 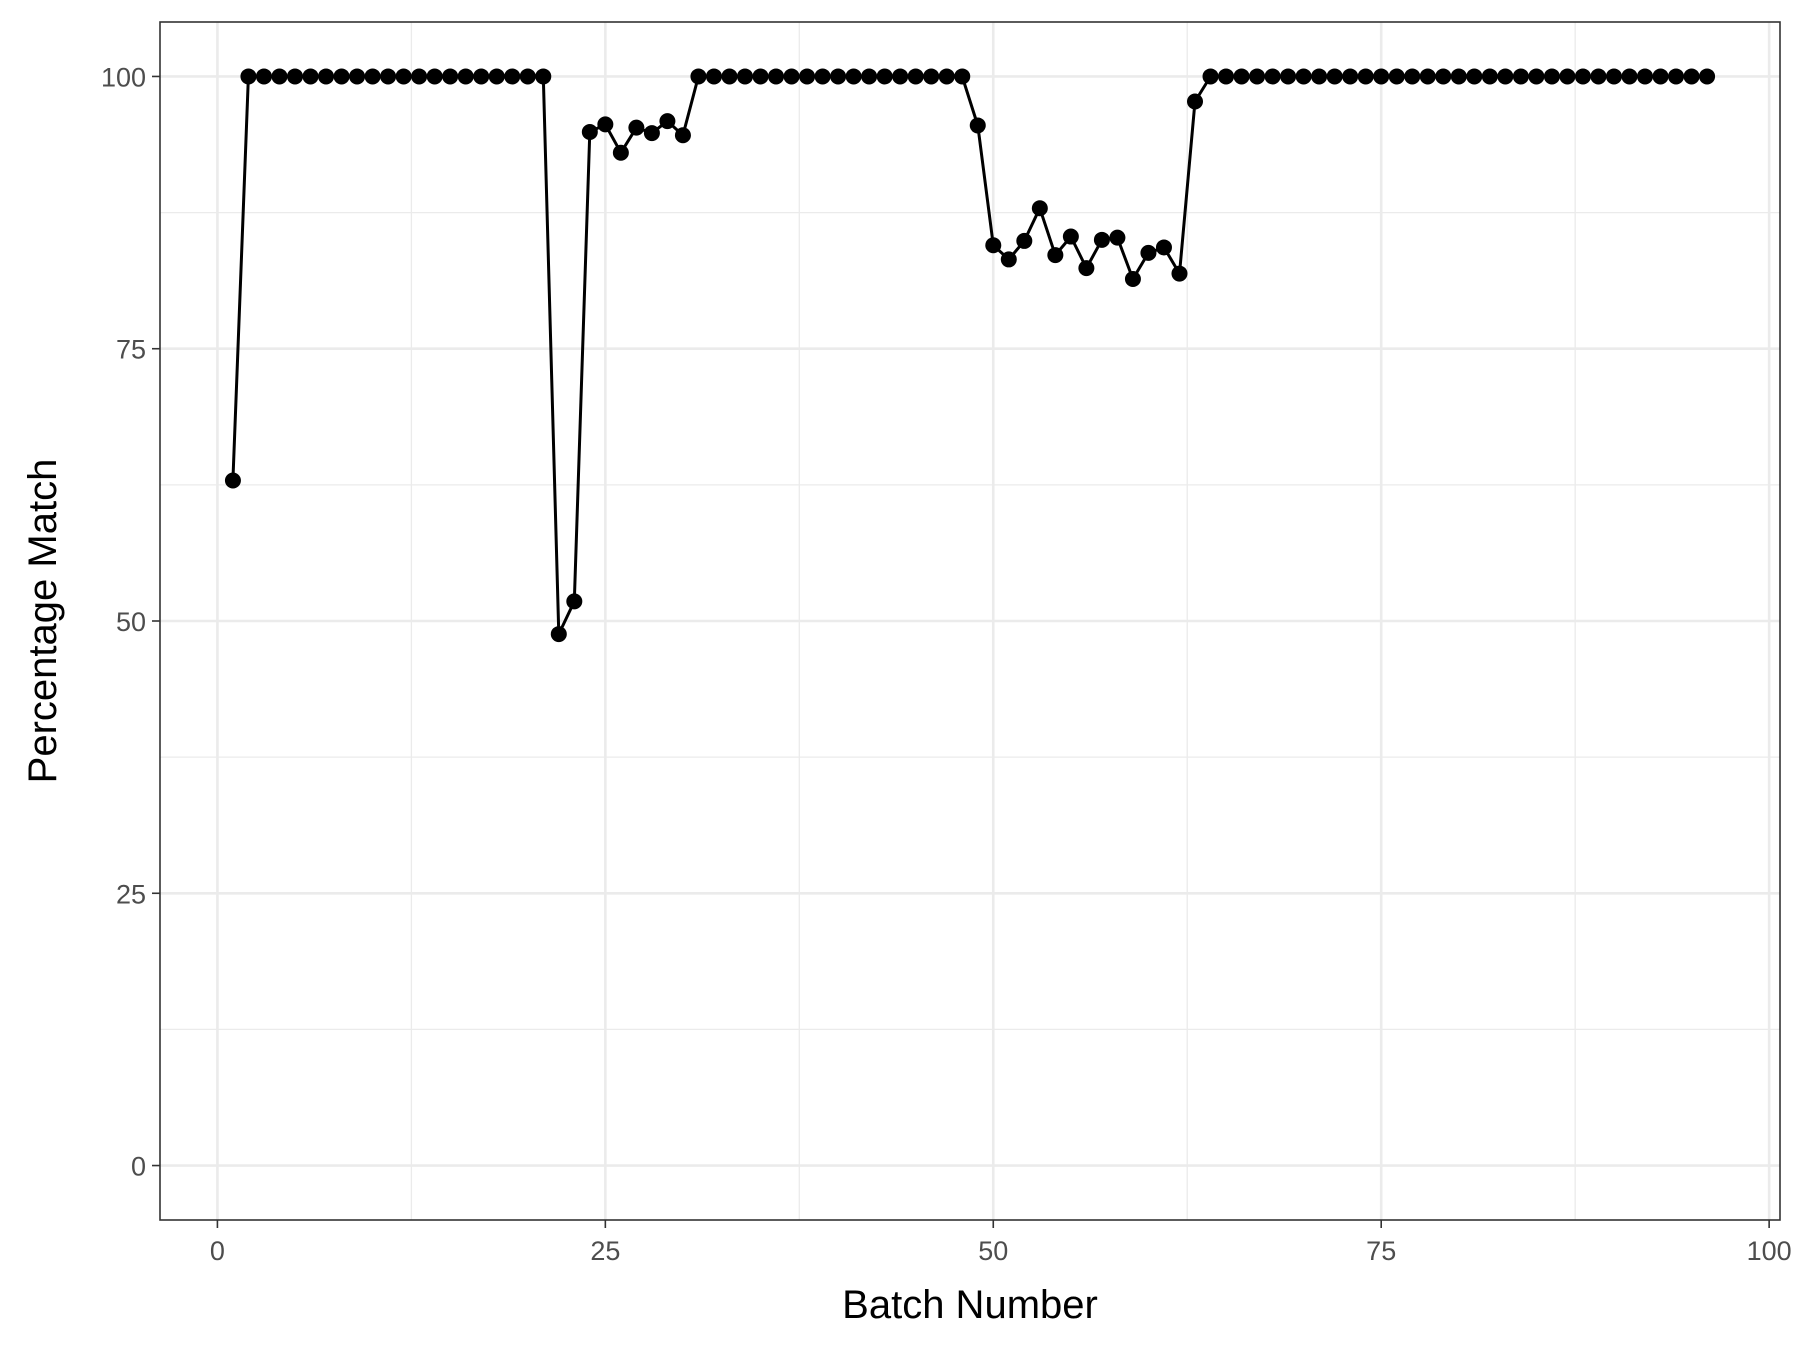 I want to click on x-axis-title: Batch Number, so click(x=970, y=1305).